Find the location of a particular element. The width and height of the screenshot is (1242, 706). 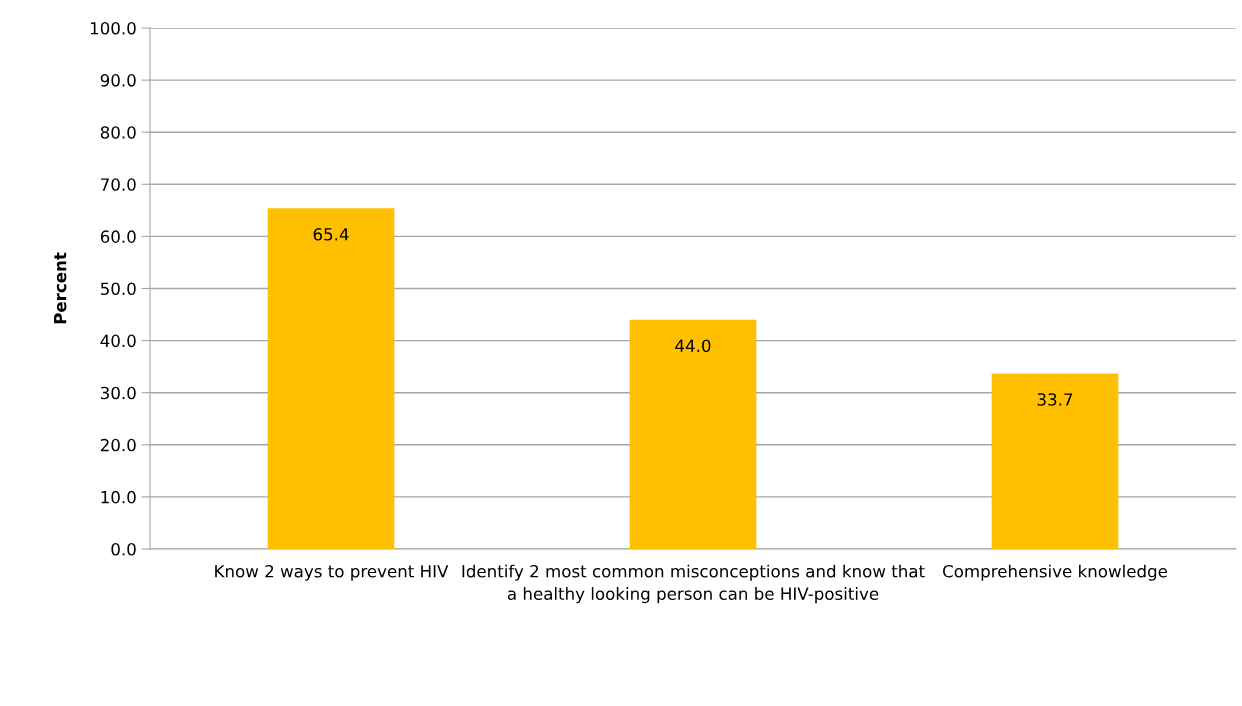

y-tick-label: 90.0 is located at coordinates (118, 80).